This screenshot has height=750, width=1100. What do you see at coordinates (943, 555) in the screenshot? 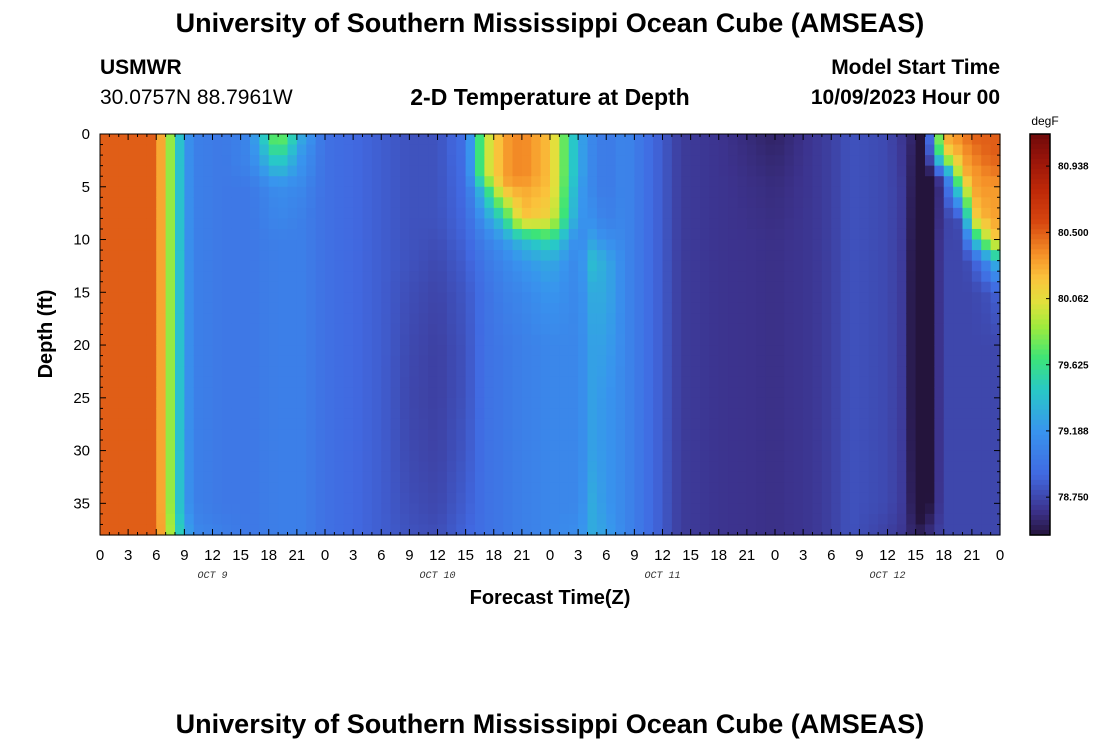
I see `x-tick-label: 18` at bounding box center [943, 555].